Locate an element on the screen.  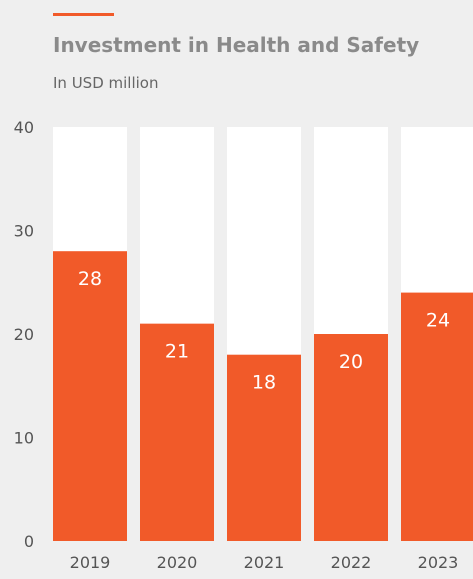
y-tick-label: 10 is located at coordinates (24, 438).